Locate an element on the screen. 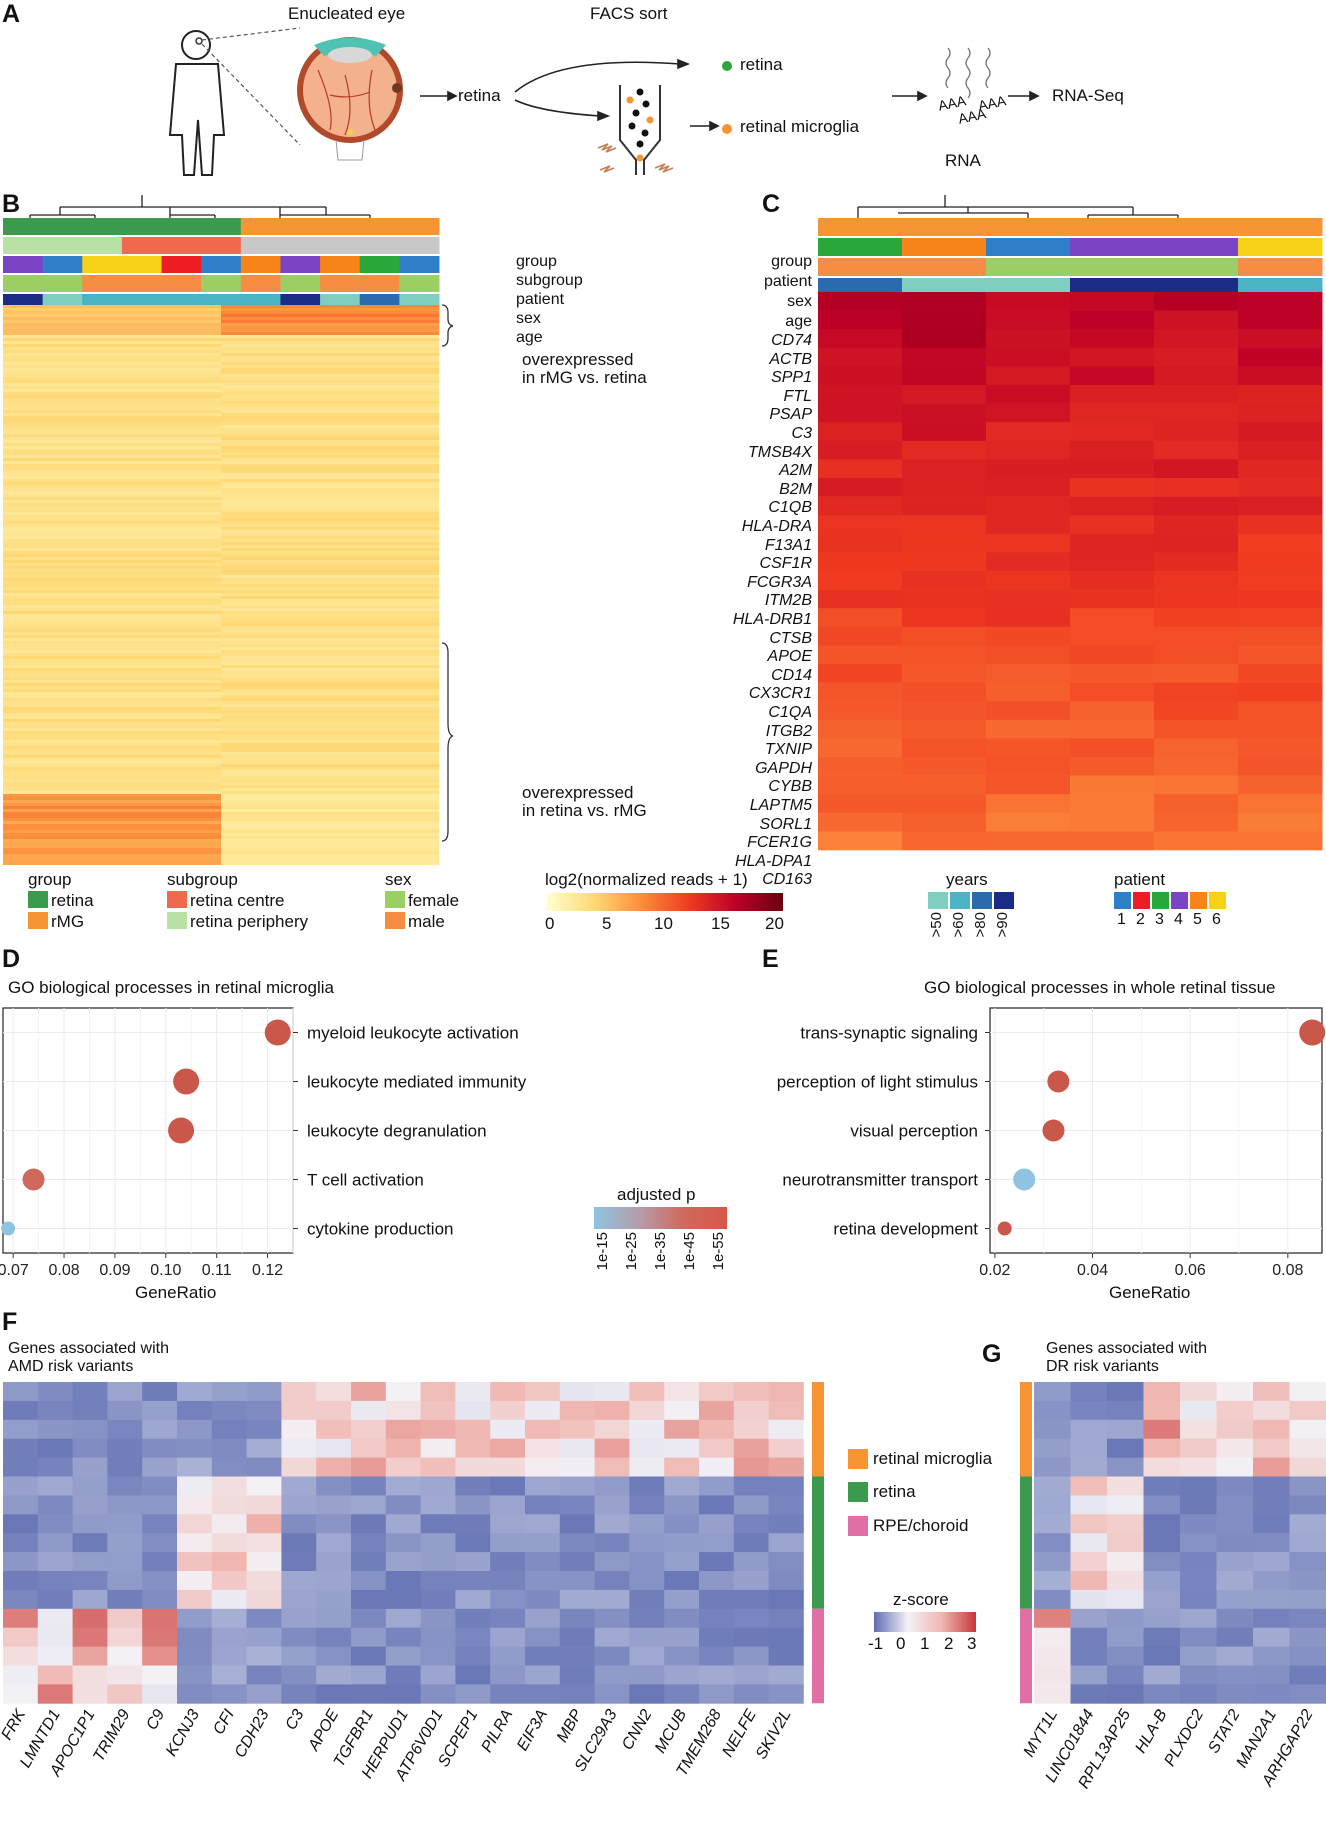 The image size is (1326, 1823). gene-label-f13a1: F13A1 is located at coordinates (788, 545).